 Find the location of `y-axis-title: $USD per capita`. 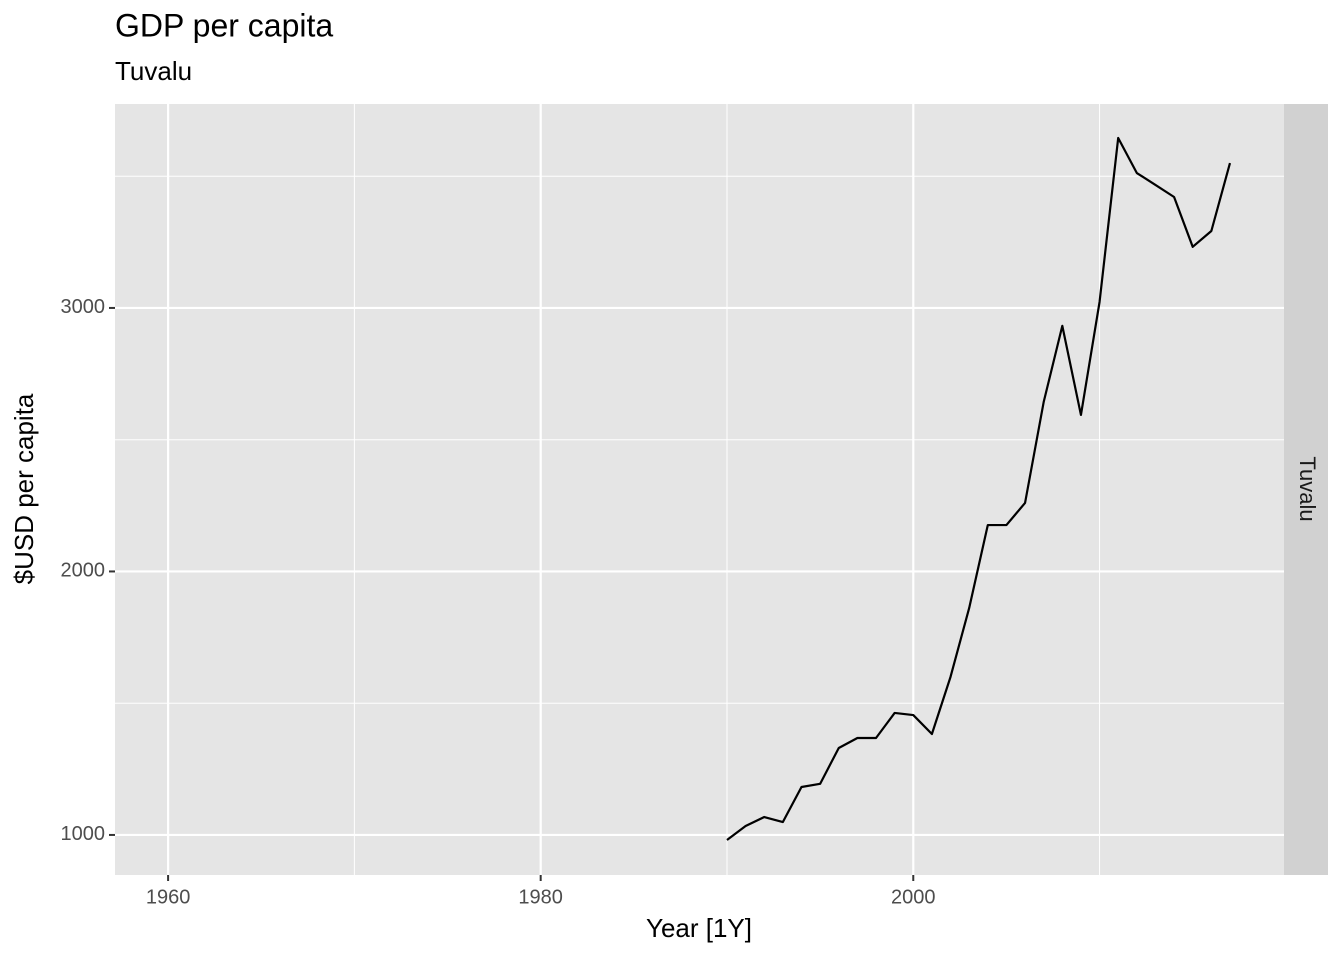

y-axis-title: $USD per capita is located at coordinates (24, 488).